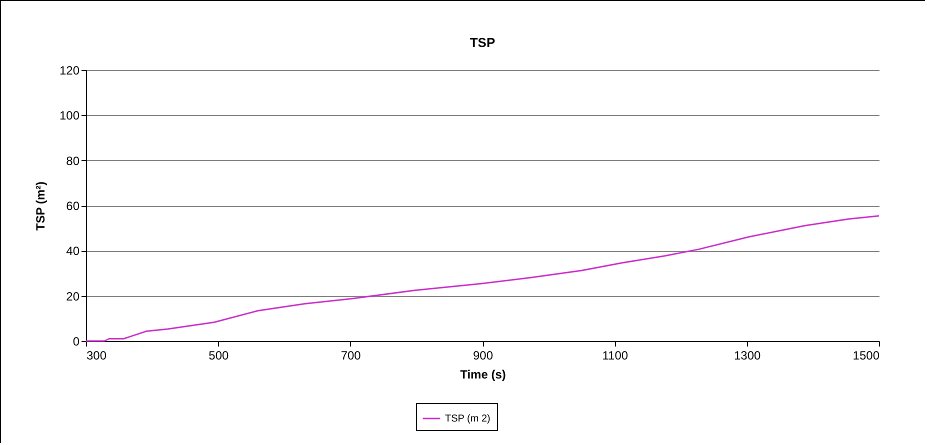 The image size is (927, 445). What do you see at coordinates (866, 355) in the screenshot?
I see `x-tick-label: 1500` at bounding box center [866, 355].